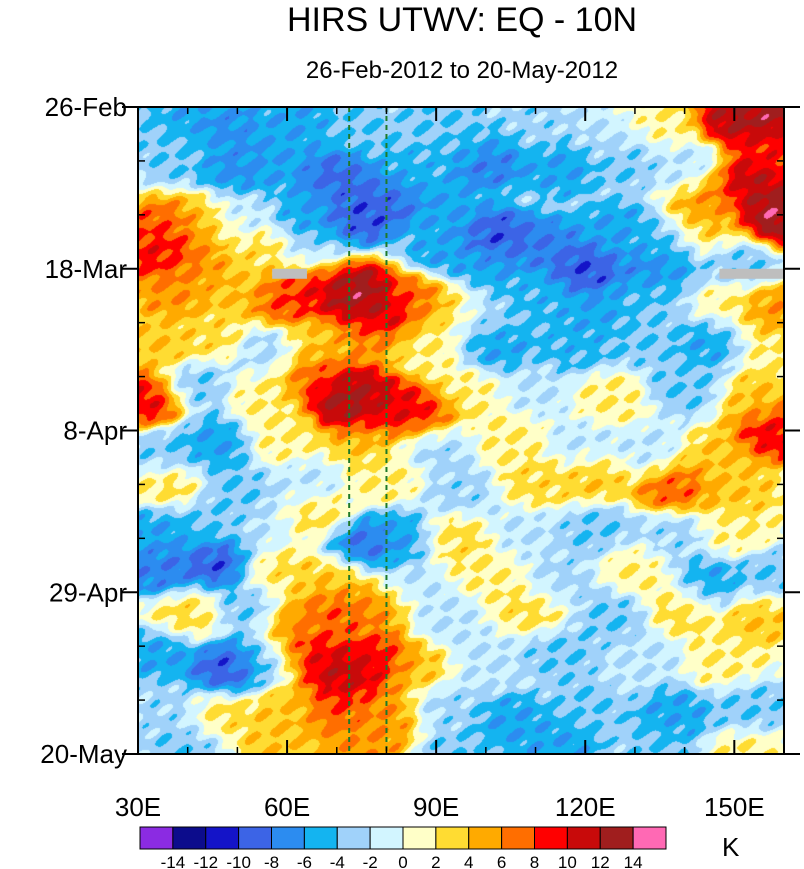  What do you see at coordinates (501, 861) in the screenshot?
I see `colorbar-label: 6` at bounding box center [501, 861].